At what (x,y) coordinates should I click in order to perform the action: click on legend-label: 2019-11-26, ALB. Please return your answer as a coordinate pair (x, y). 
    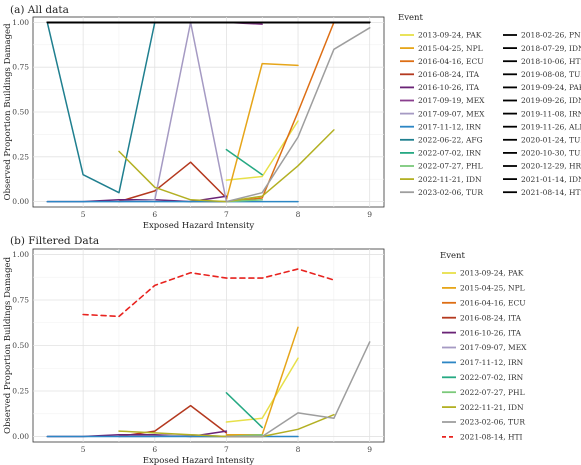
    Looking at the image, I should click on (551, 126).